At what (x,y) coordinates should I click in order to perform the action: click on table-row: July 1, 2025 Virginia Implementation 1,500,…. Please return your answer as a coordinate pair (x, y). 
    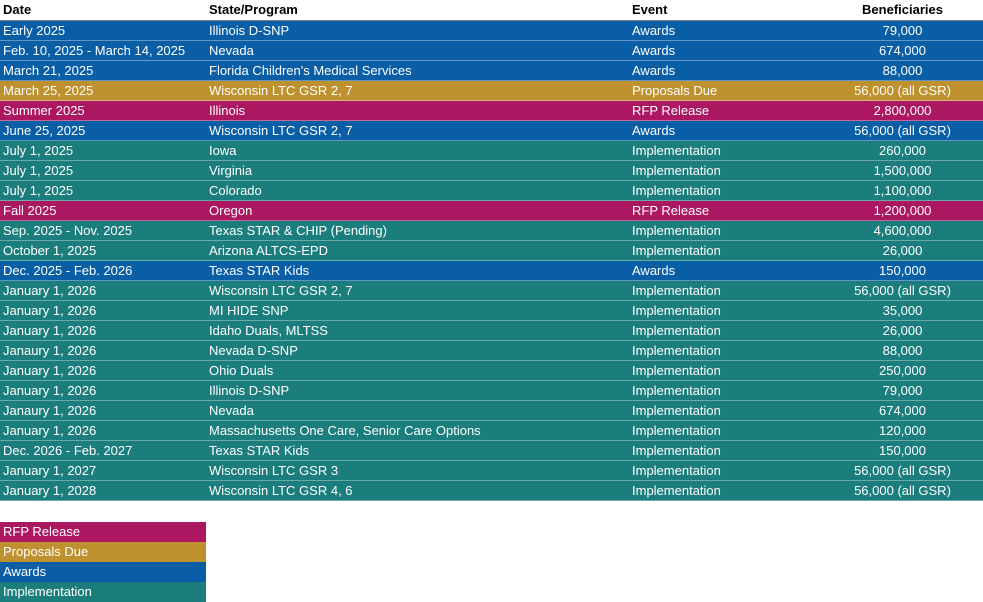
    Looking at the image, I should click on (491, 171).